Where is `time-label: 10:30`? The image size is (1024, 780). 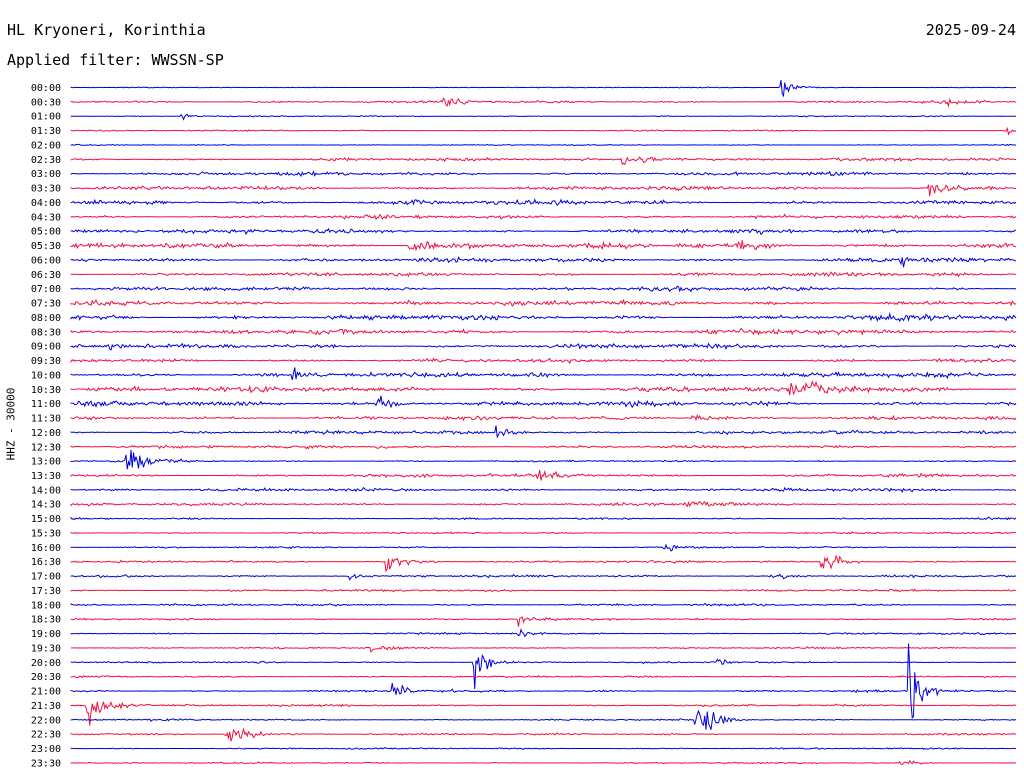
time-label: 10:30 is located at coordinates (46, 390).